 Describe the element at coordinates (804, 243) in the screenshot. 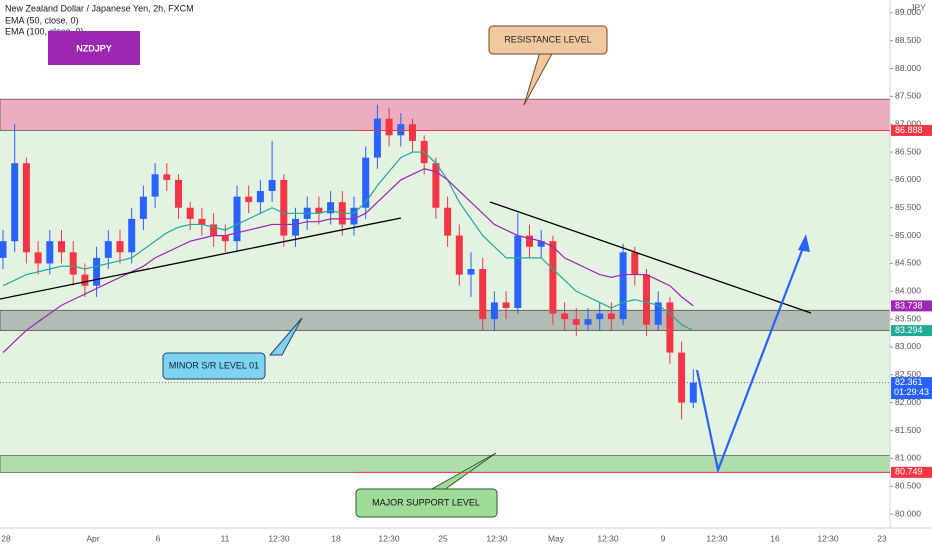

I see `arrow-head` at that location.